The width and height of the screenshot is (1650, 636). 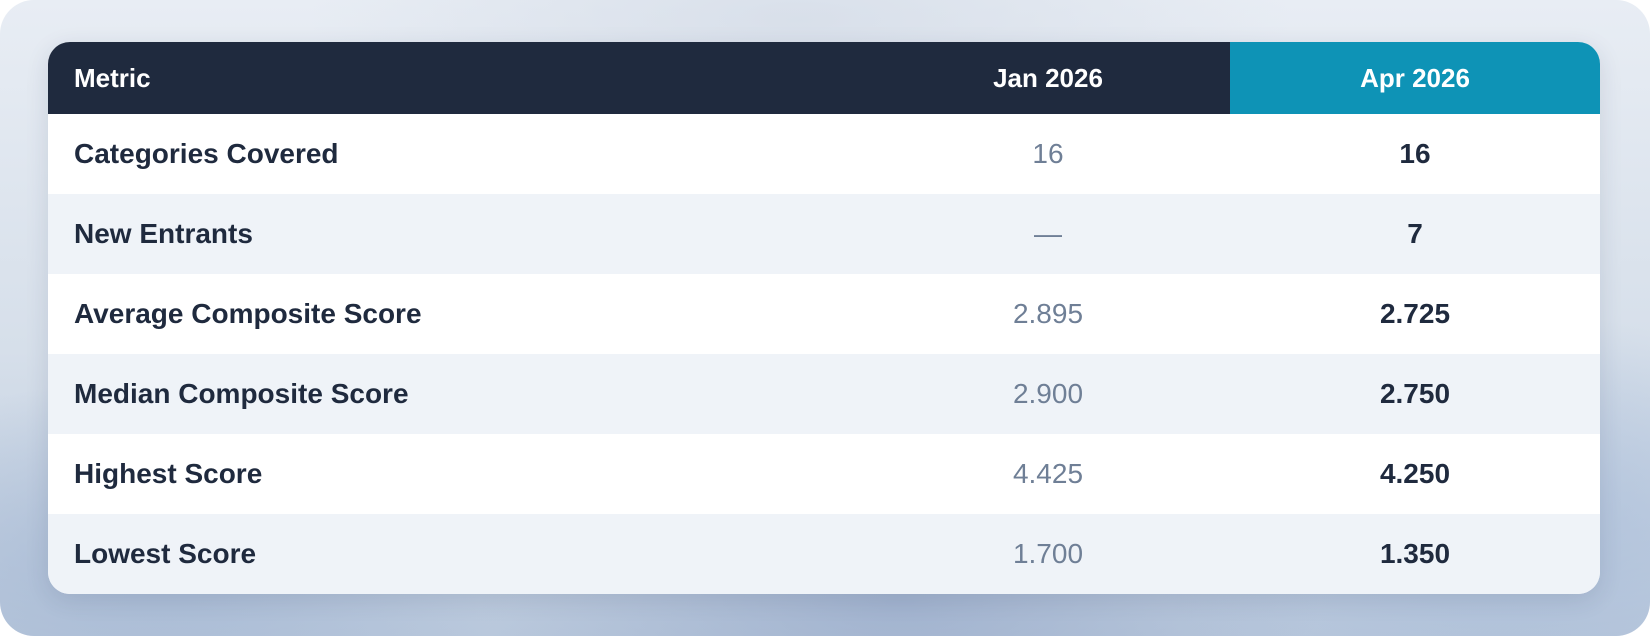 I want to click on column-header-metric: Metric, so click(x=457, y=78).